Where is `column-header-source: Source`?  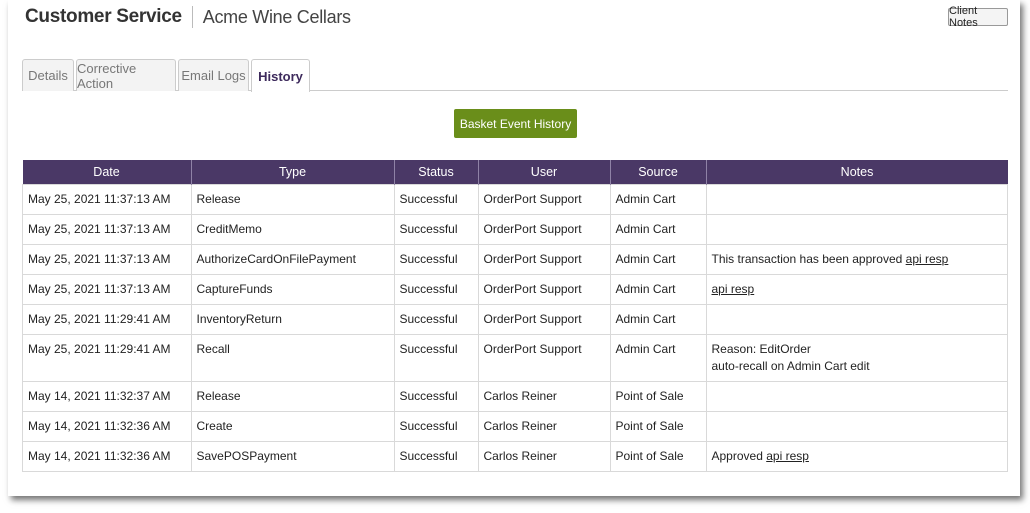
column-header-source: Source is located at coordinates (658, 172).